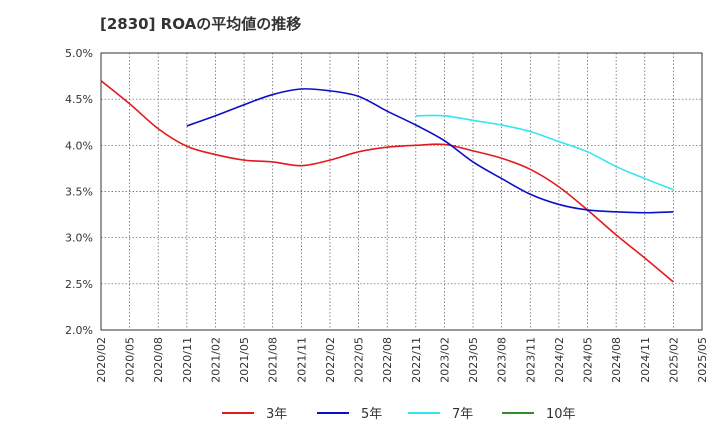  I want to click on x-tick-label: 2024/08, so click(616, 360).